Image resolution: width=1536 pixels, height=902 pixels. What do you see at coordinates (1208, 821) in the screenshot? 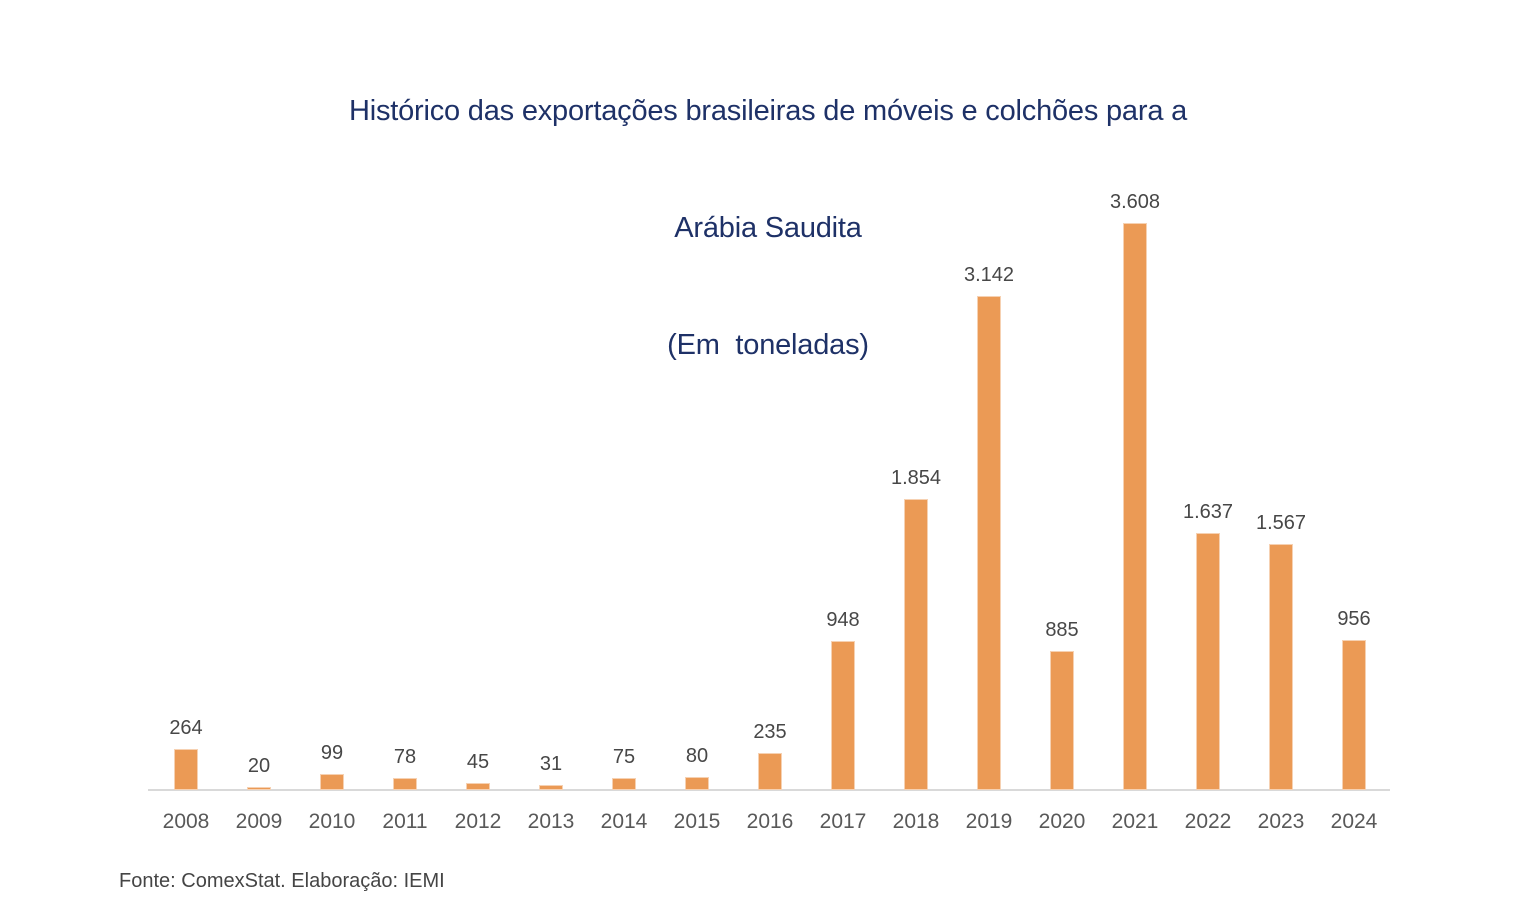
I see `x-tick-label-2022: 2022` at bounding box center [1208, 821].